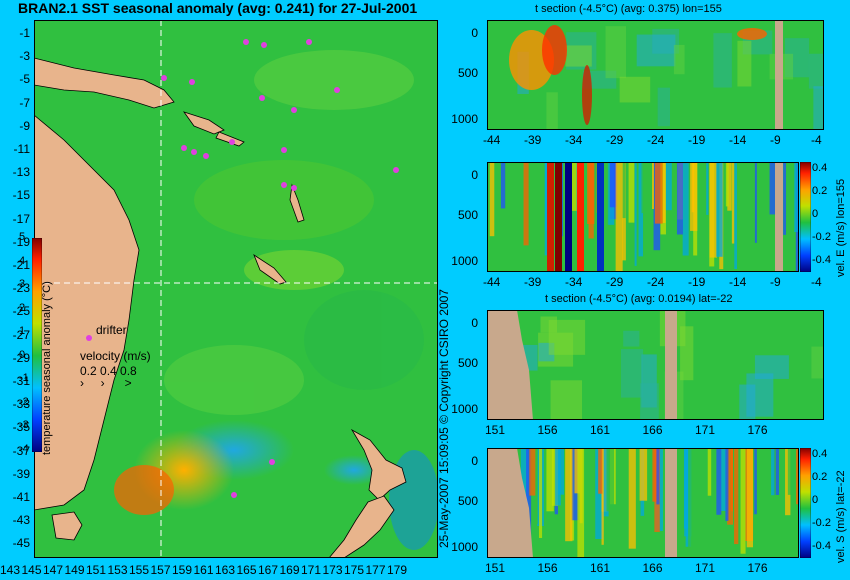 The image size is (850, 580). I want to click on map-lon-label: 165, so click(246, 570).